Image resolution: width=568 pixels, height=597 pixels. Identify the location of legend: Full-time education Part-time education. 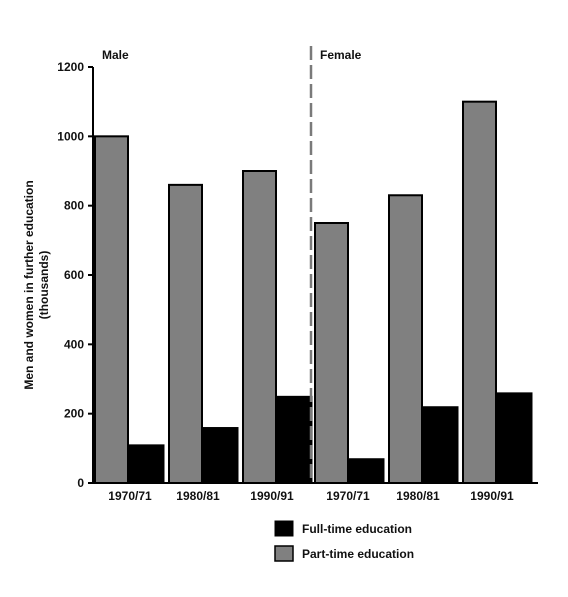
(344, 541).